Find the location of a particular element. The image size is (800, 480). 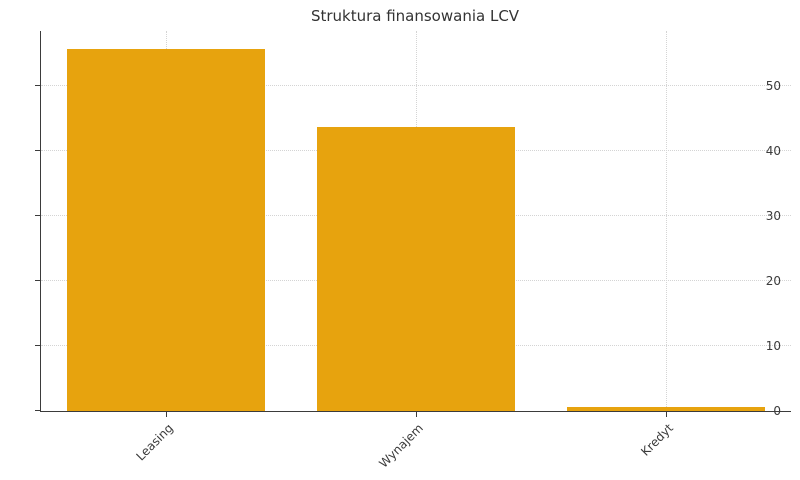

gridline-vertical is located at coordinates (666, 221).